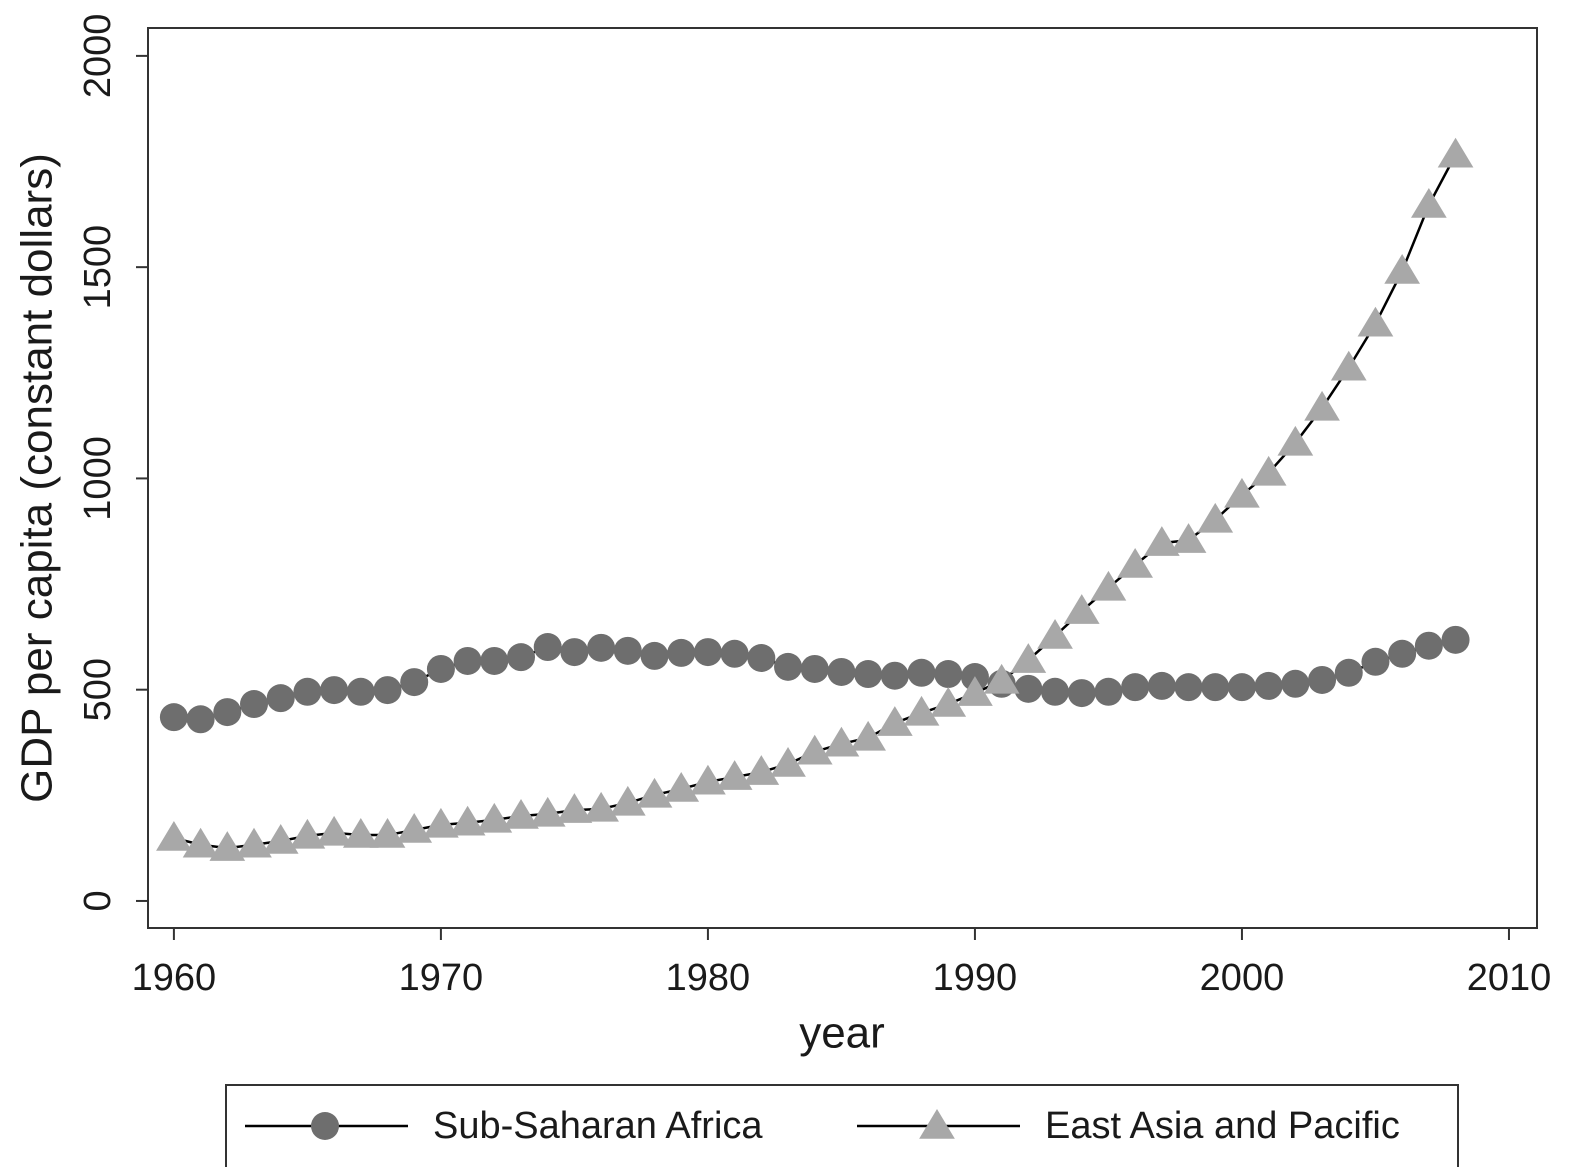 This screenshot has height=1167, width=1575. What do you see at coordinates (174, 978) in the screenshot?
I see `x-tick-label: 1960` at bounding box center [174, 978].